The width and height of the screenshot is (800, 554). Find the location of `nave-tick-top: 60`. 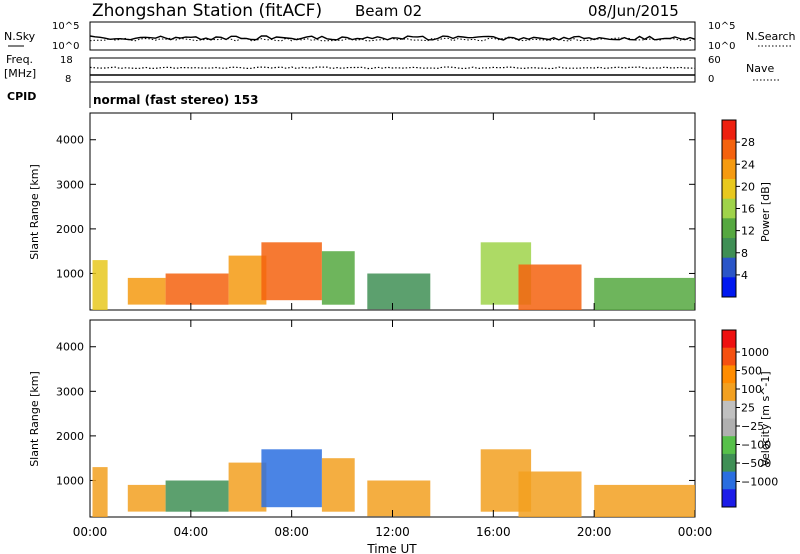

nave-tick-top: 60 is located at coordinates (714, 60).